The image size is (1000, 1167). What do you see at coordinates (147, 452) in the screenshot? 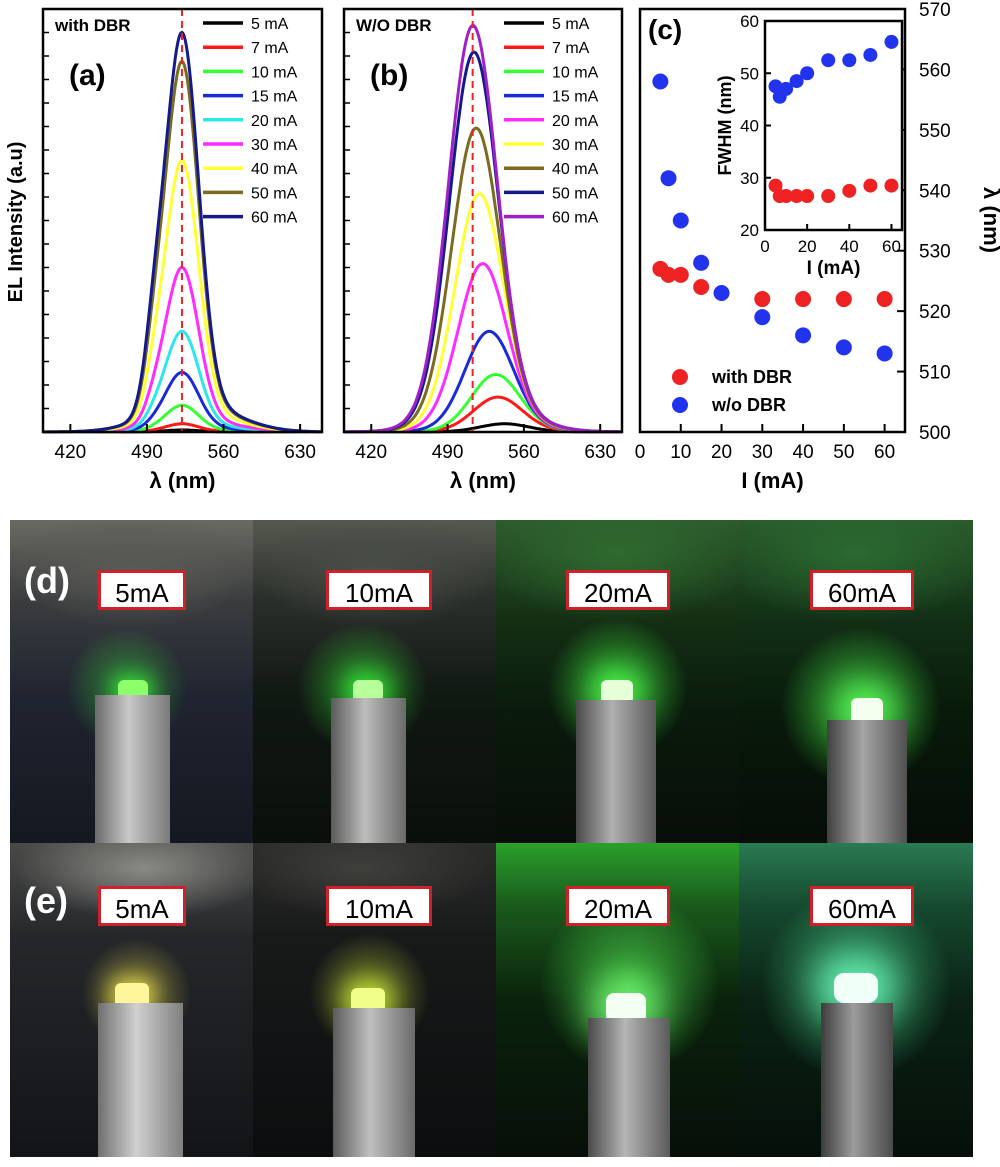
I see `xtick-label-a-1: 490` at bounding box center [147, 452].